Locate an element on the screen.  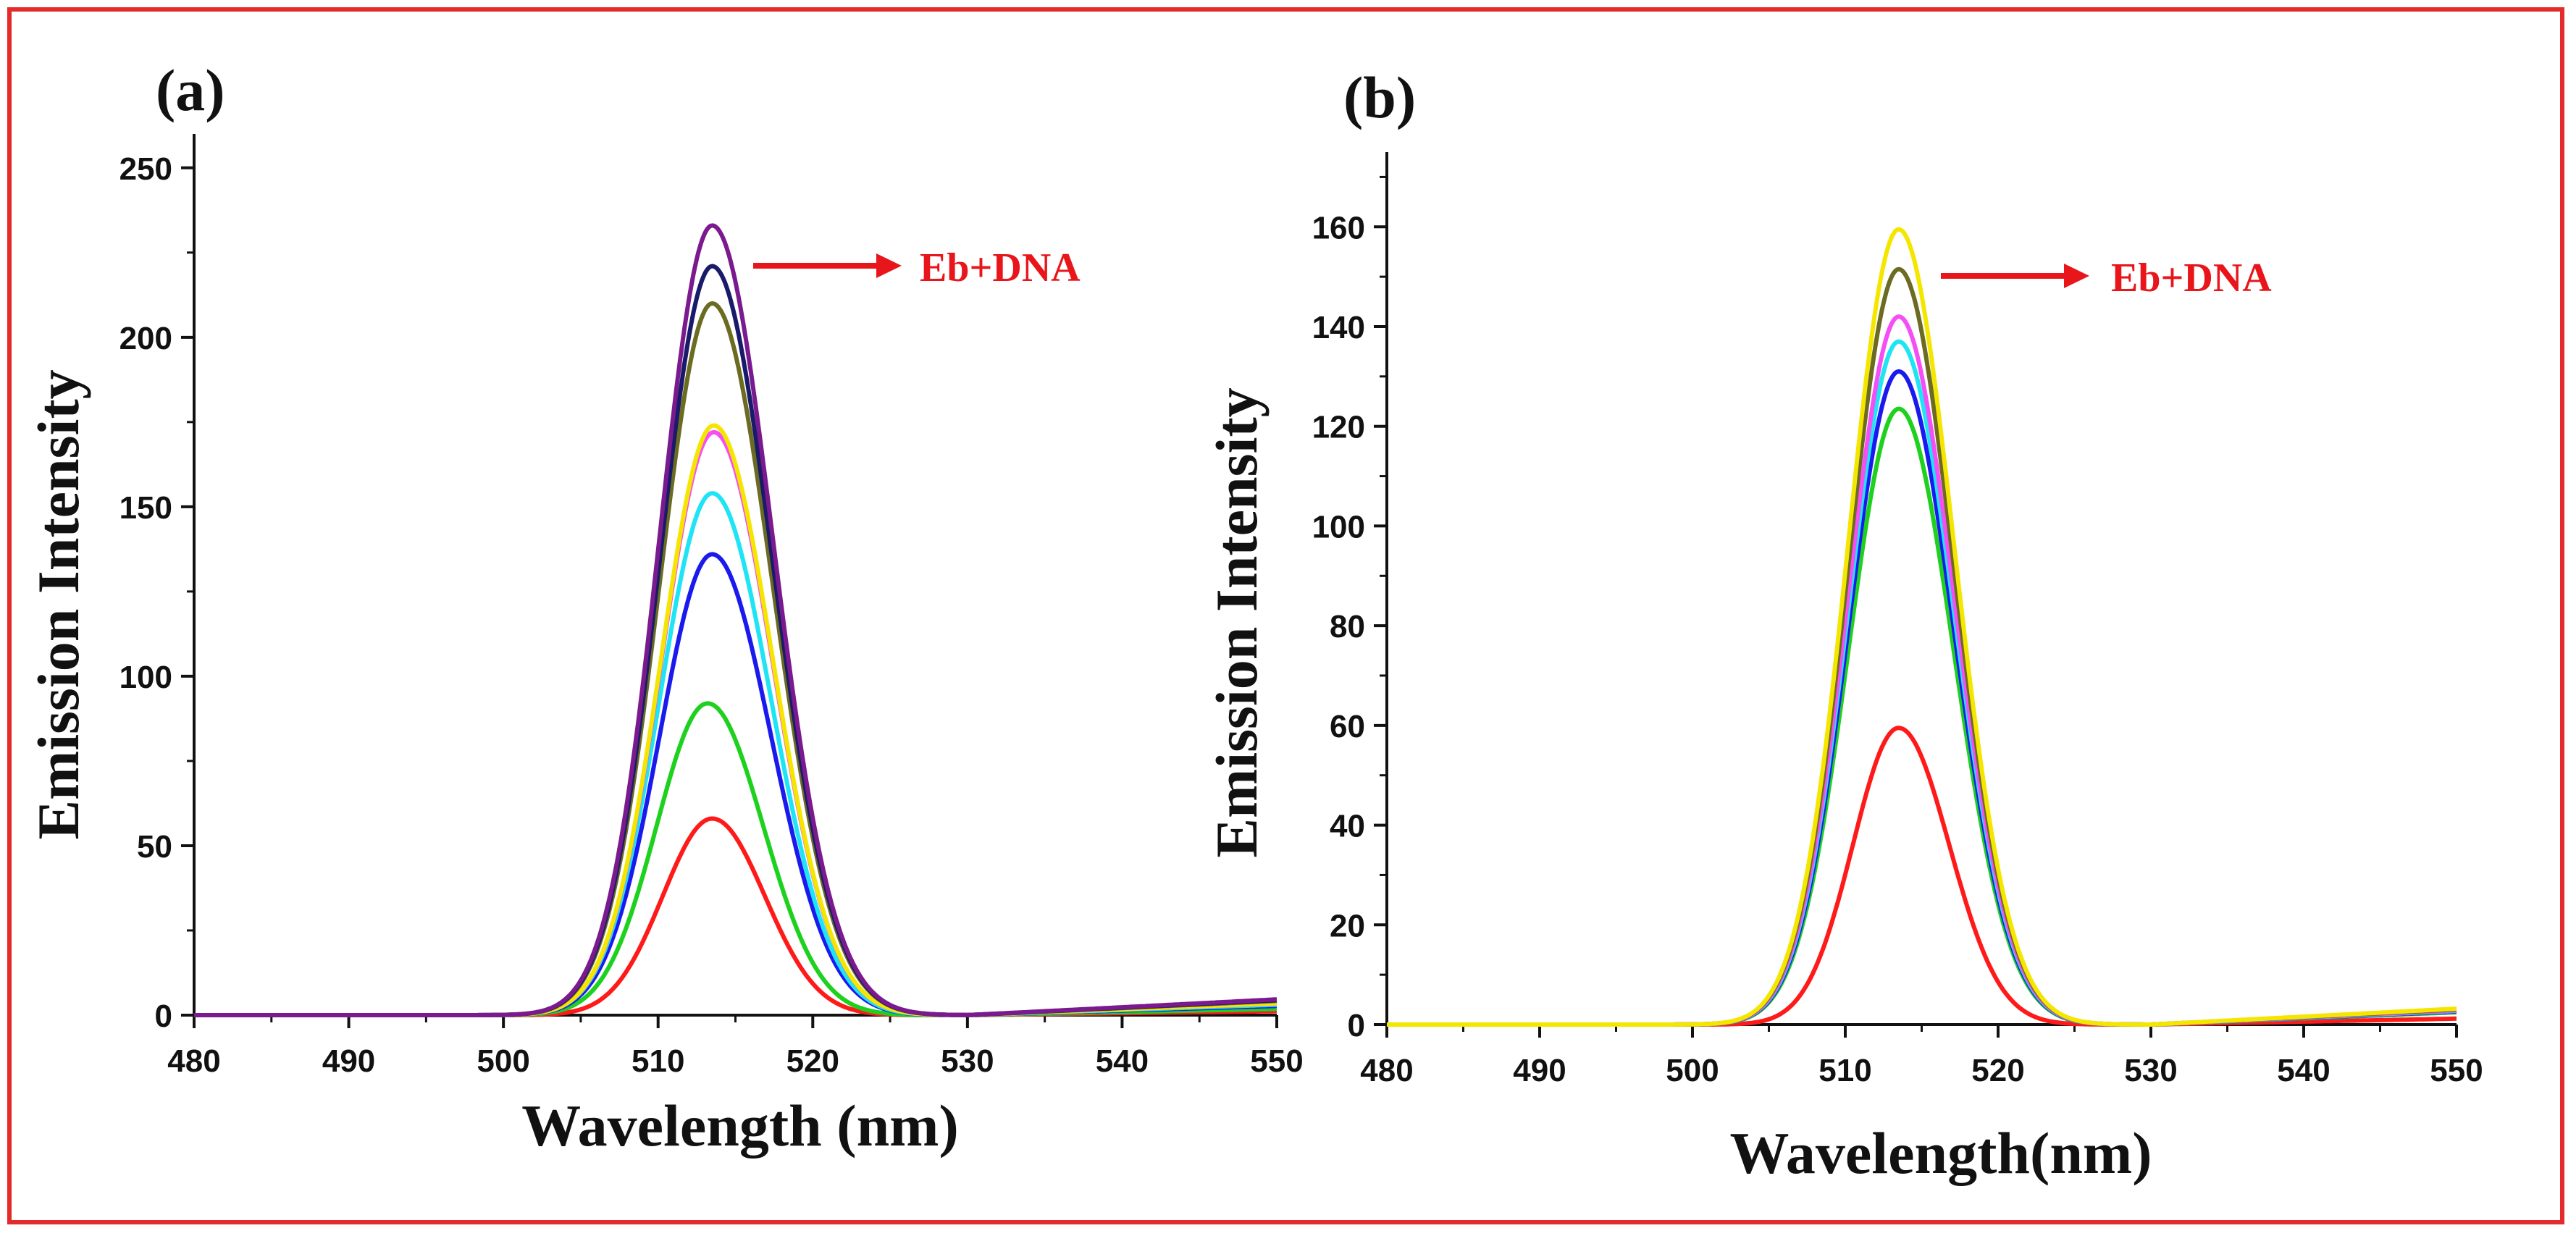
panel-a-annotation: Eb+DNA is located at coordinates (917, 267).